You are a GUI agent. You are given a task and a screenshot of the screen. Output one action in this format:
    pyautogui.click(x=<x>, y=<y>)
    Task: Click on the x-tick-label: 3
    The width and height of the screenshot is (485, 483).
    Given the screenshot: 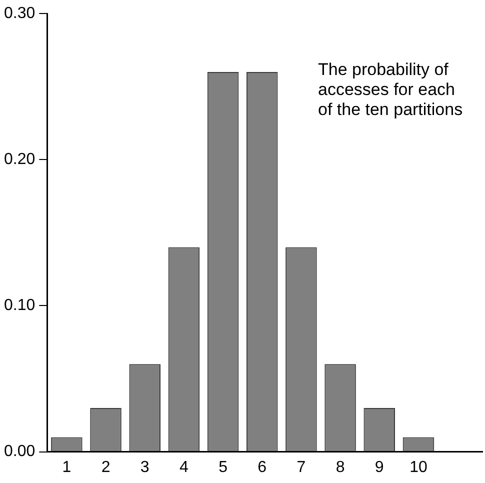 What is the action you would take?
    pyautogui.click(x=145, y=467)
    